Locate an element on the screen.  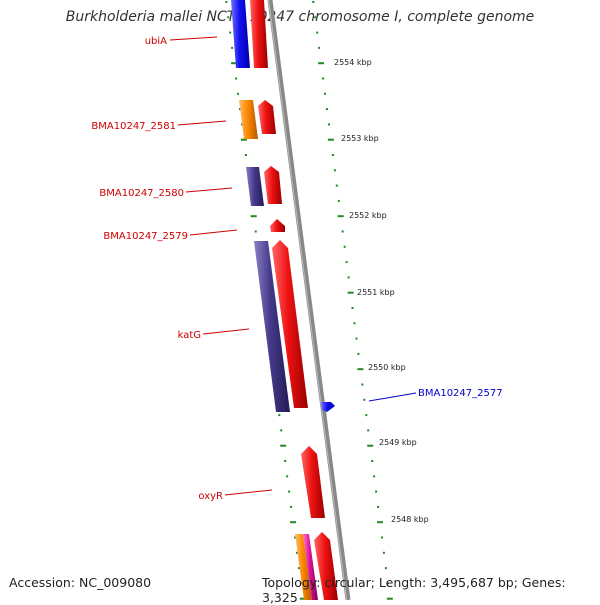
cds-bottom-orange is located at coordinates (303, 567).